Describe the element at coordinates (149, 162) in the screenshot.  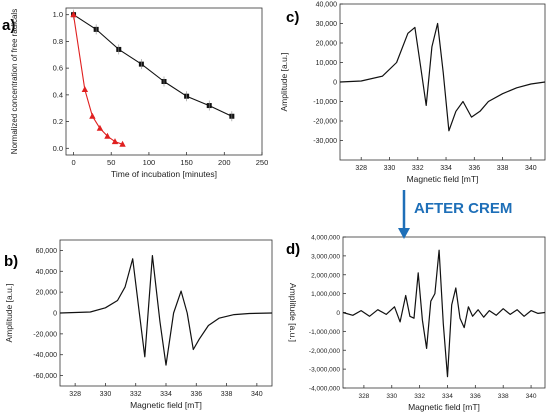
I see `x-tick-label: 100` at that location.